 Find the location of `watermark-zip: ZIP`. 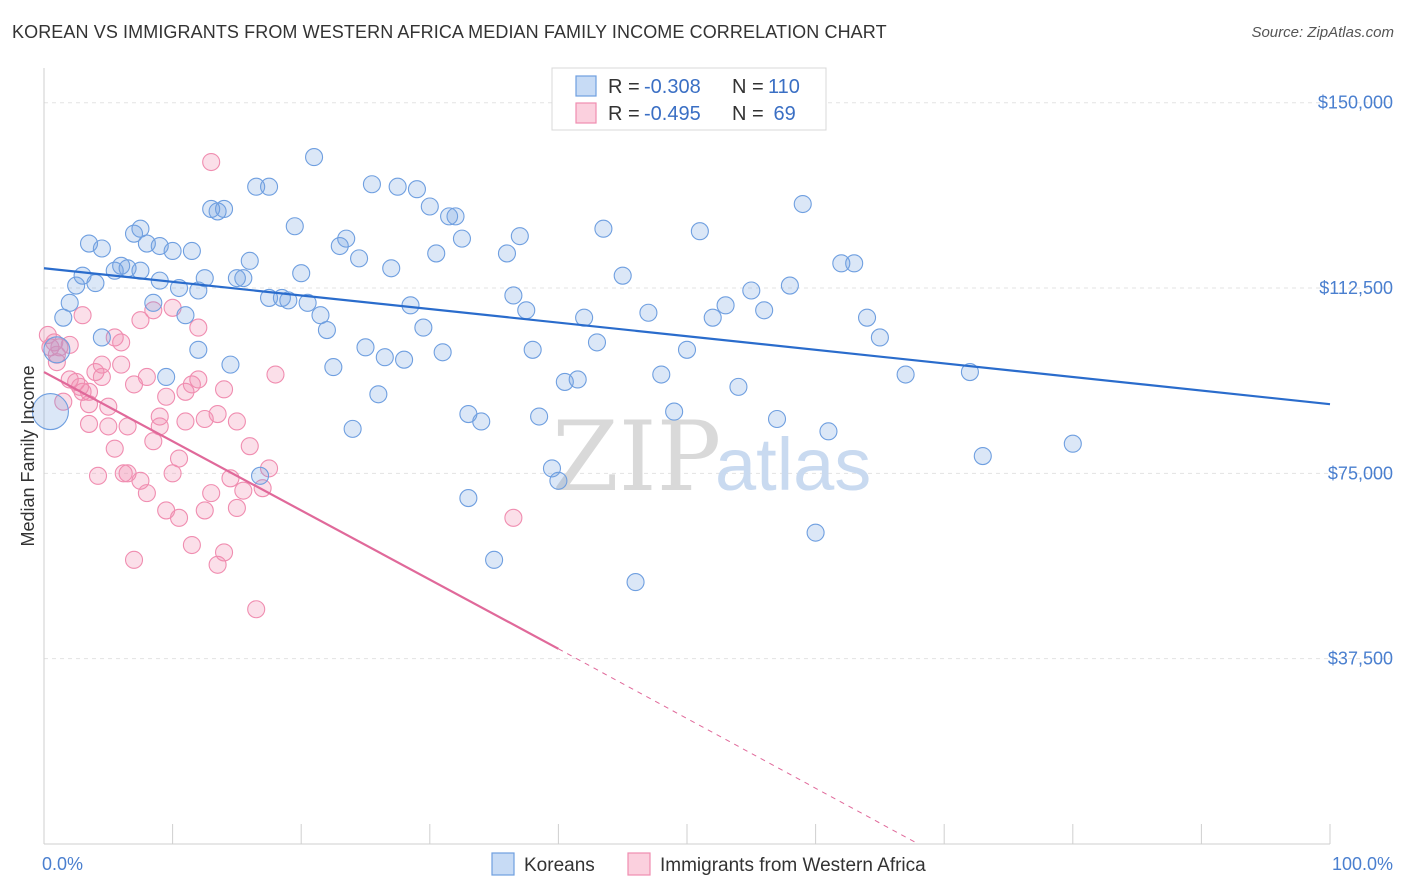

watermark-zip: ZIP is located at coordinates (636, 457).